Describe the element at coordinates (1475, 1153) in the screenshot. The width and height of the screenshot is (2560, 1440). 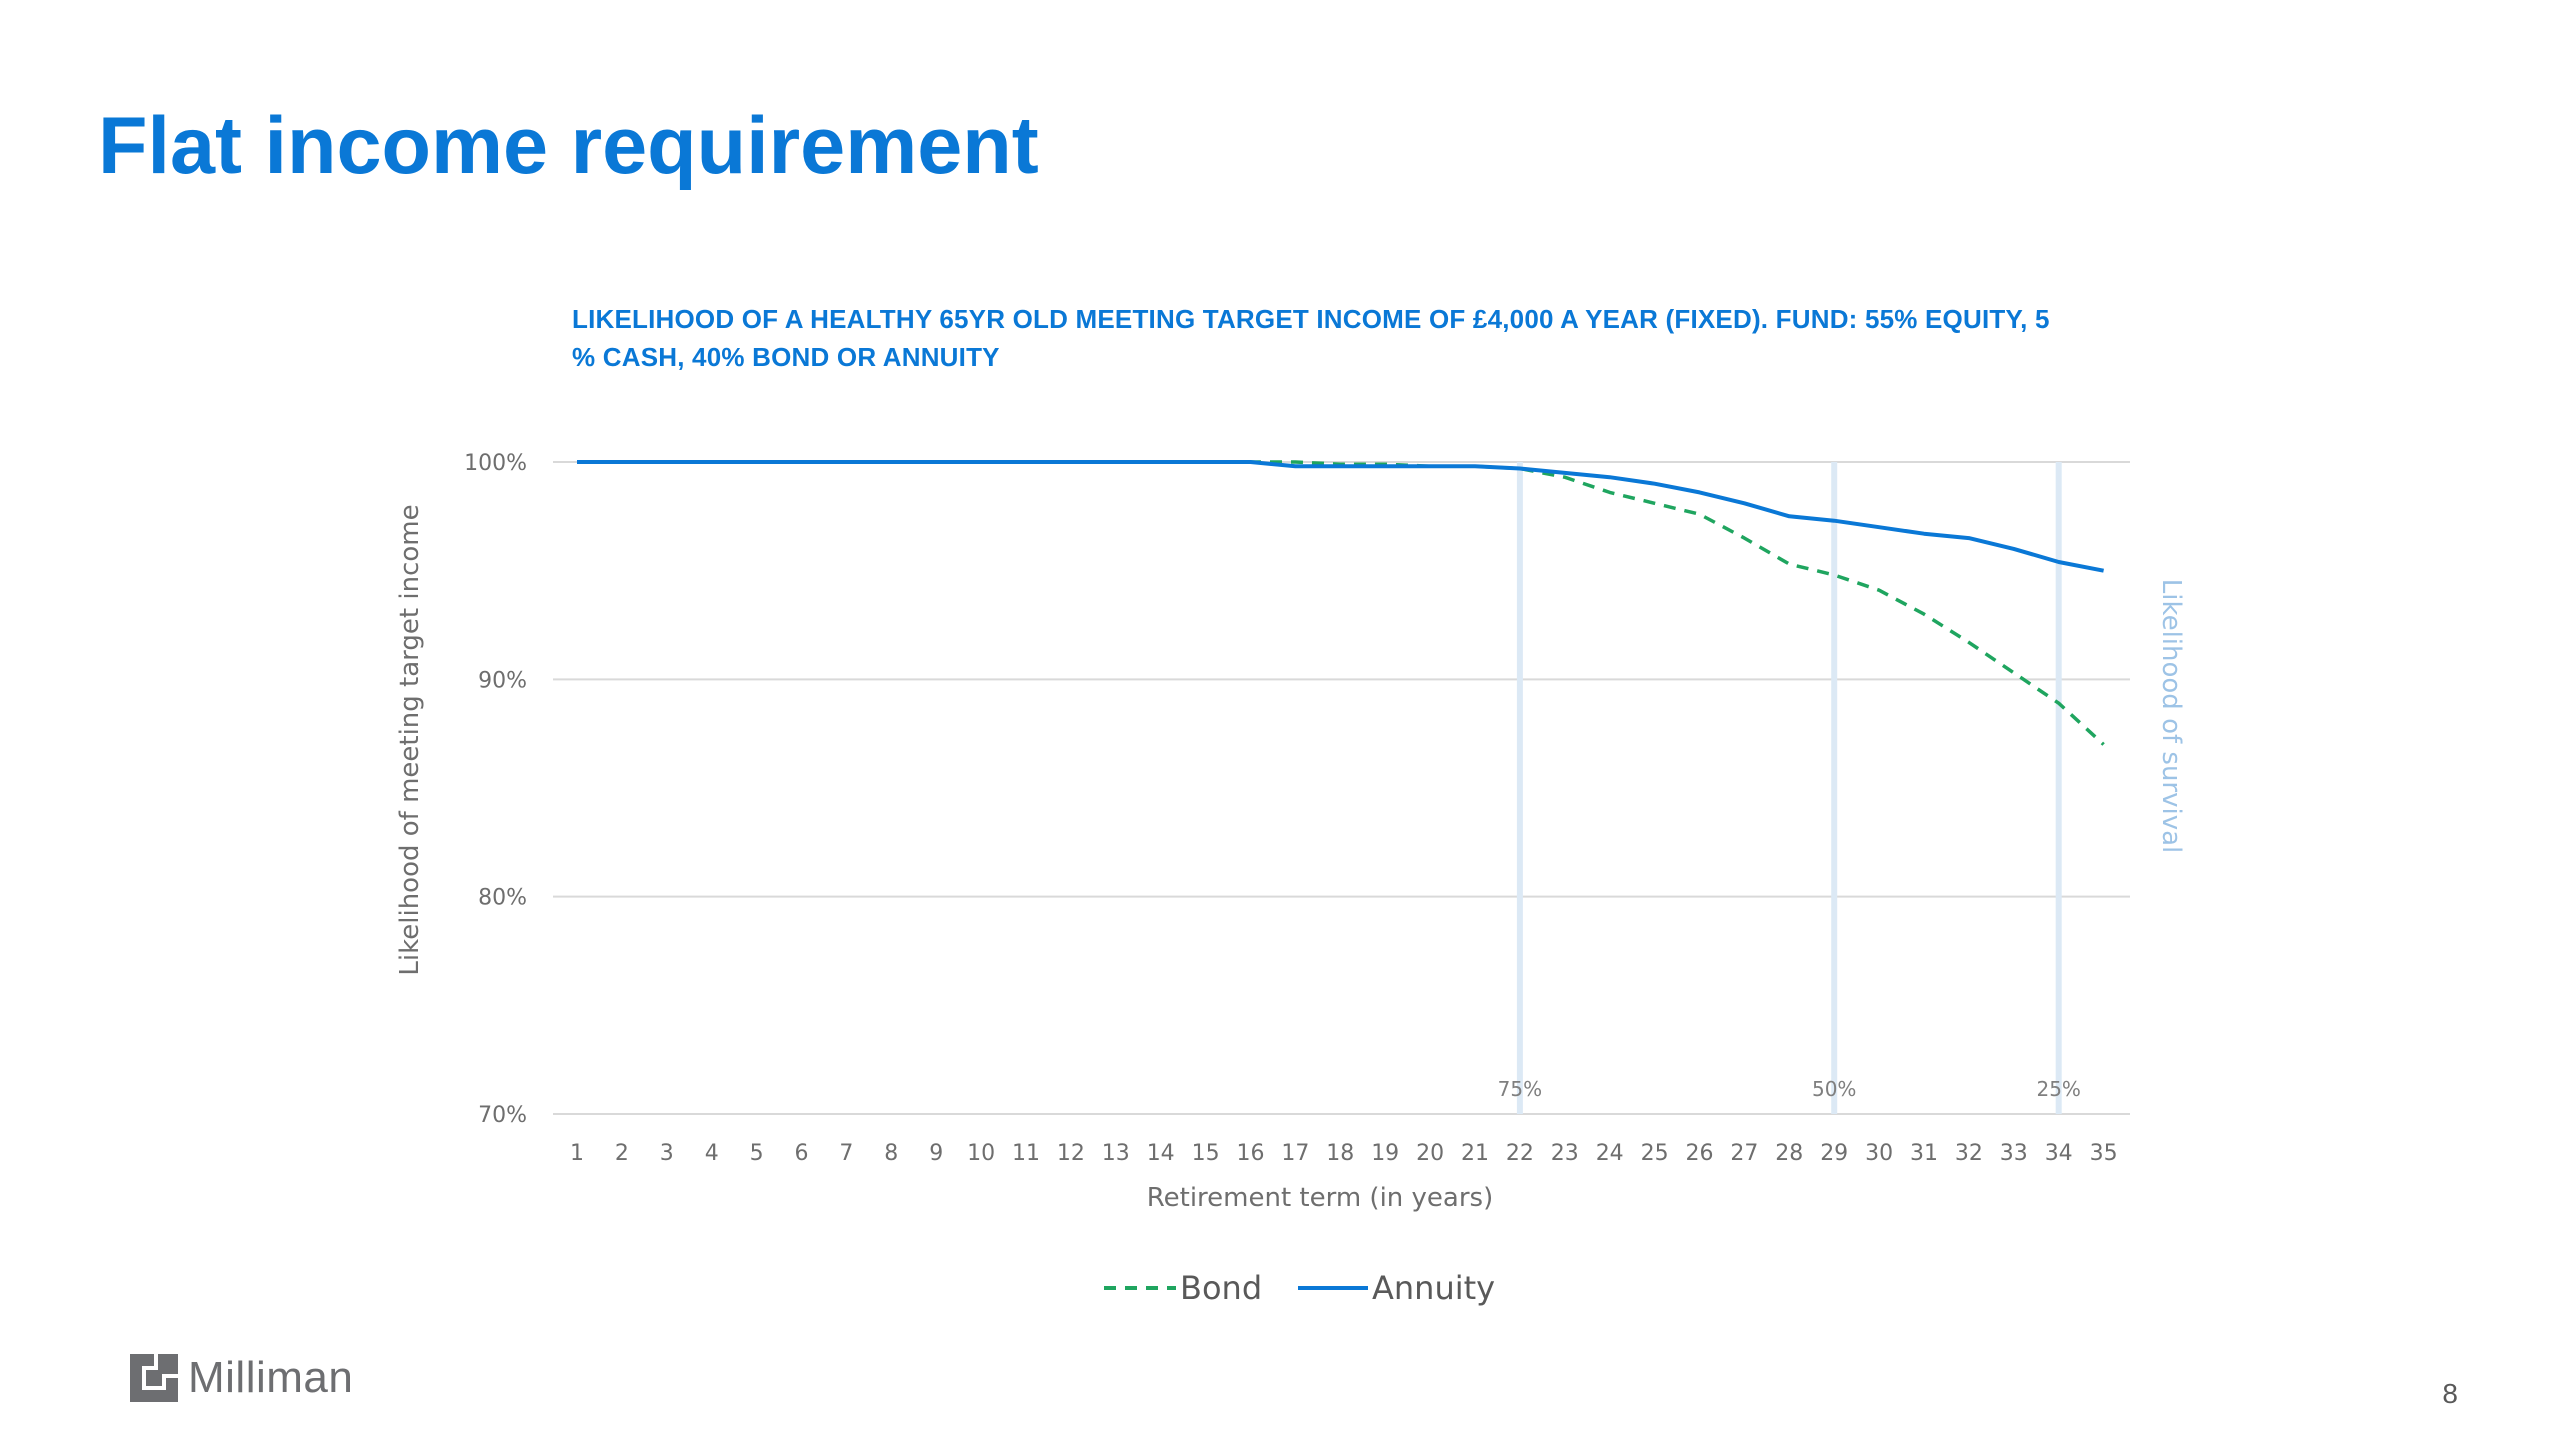
I see `x-tick-label: 21` at that location.